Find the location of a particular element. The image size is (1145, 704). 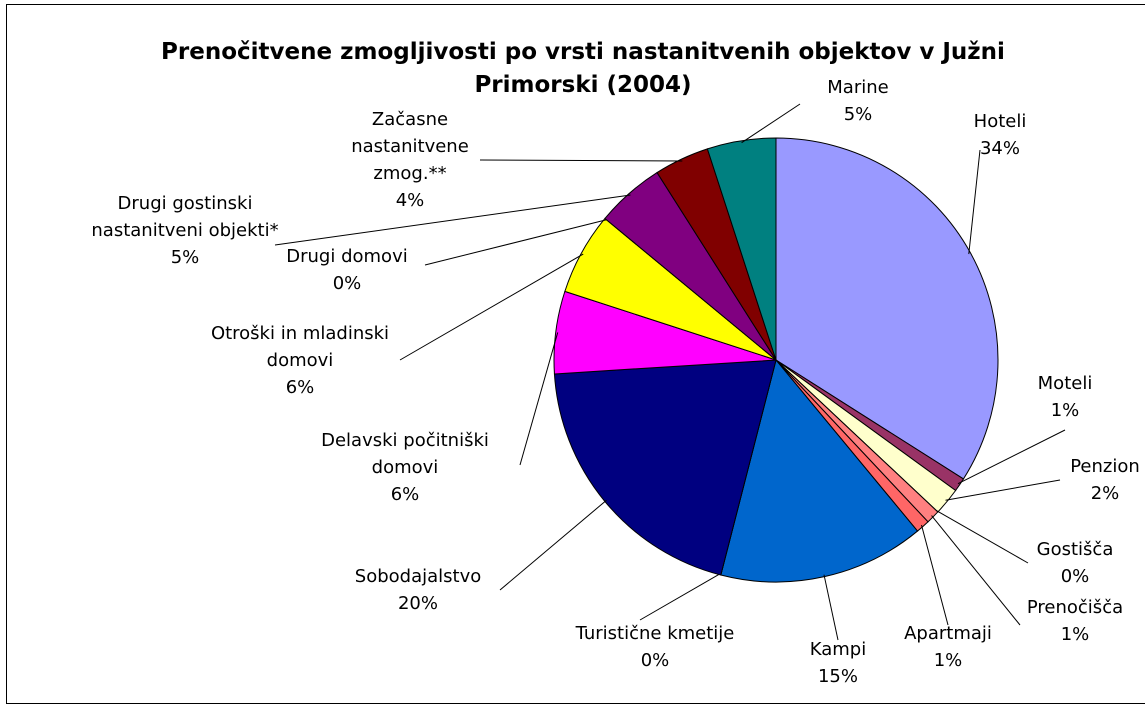

category-label: Kampi is located at coordinates (838, 649).